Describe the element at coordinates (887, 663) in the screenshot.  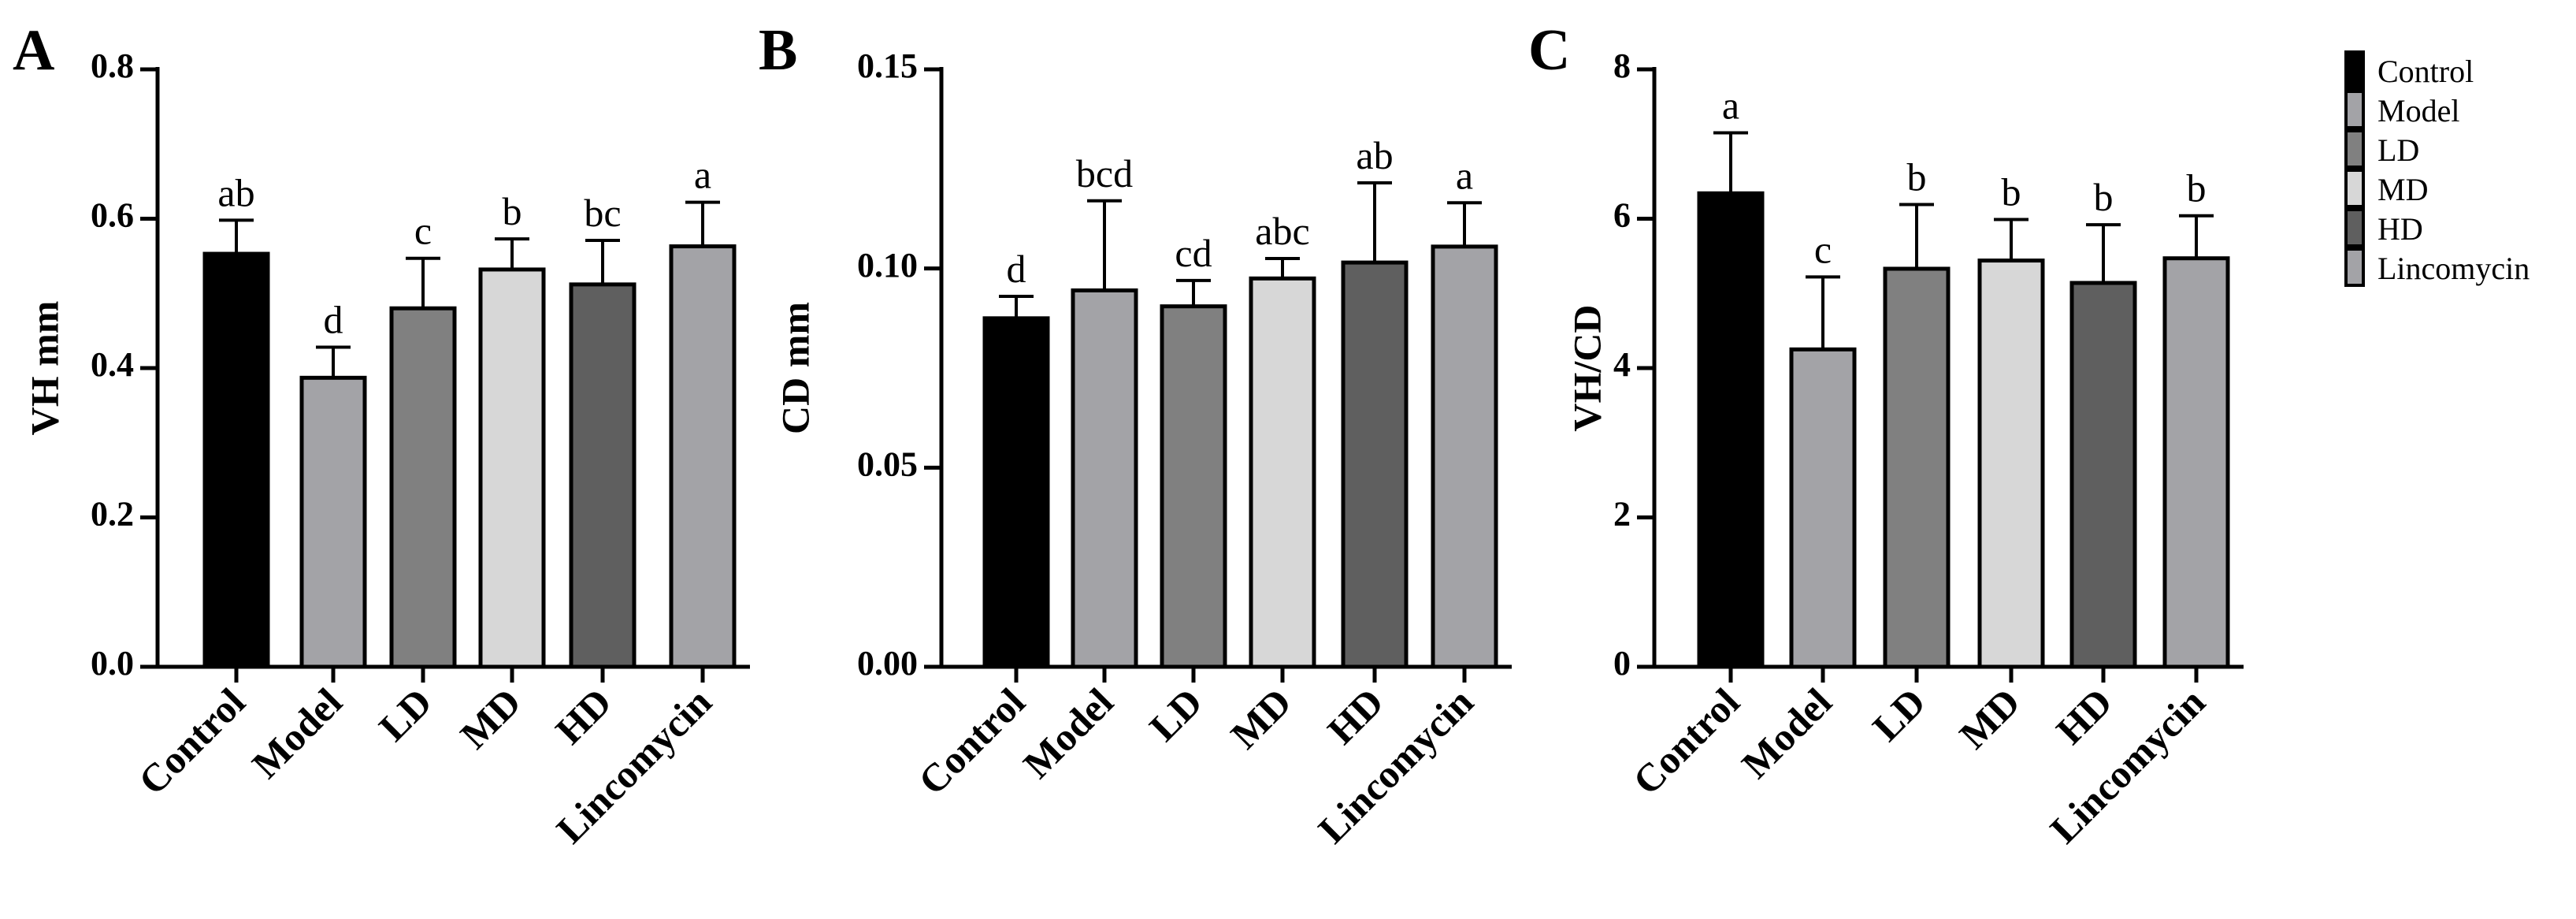
I see `y-tick-label: 0.00` at that location.